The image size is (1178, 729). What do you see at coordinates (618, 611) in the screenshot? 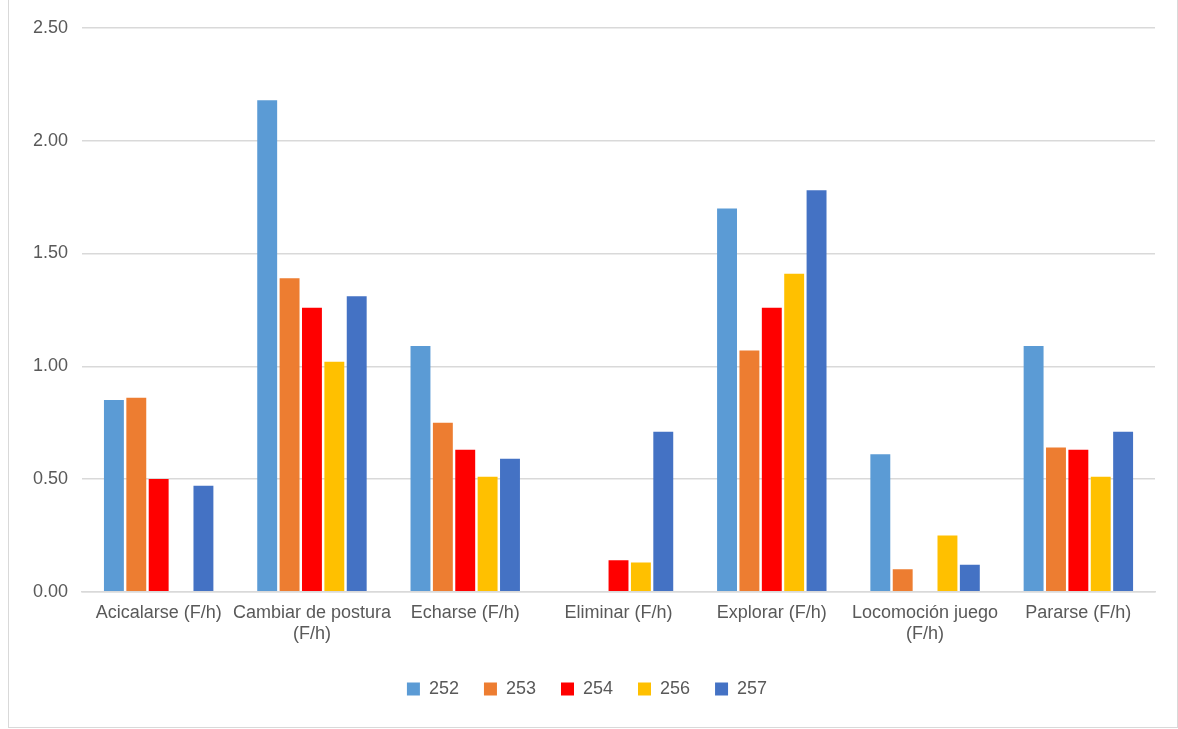
I see `x-tick-label: Eliminar (F/h)` at bounding box center [618, 611].